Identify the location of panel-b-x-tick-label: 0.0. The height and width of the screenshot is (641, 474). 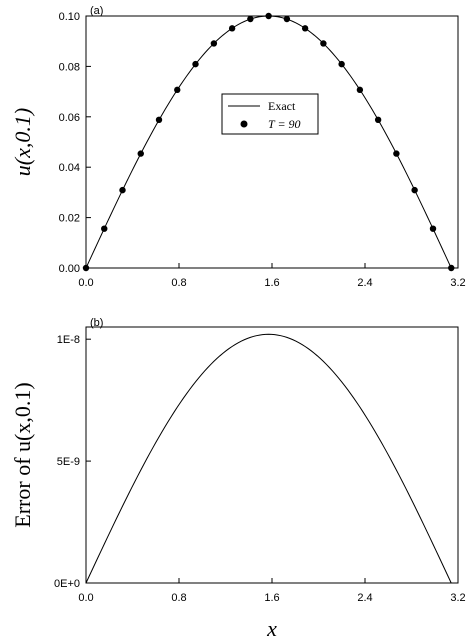
(85, 598).